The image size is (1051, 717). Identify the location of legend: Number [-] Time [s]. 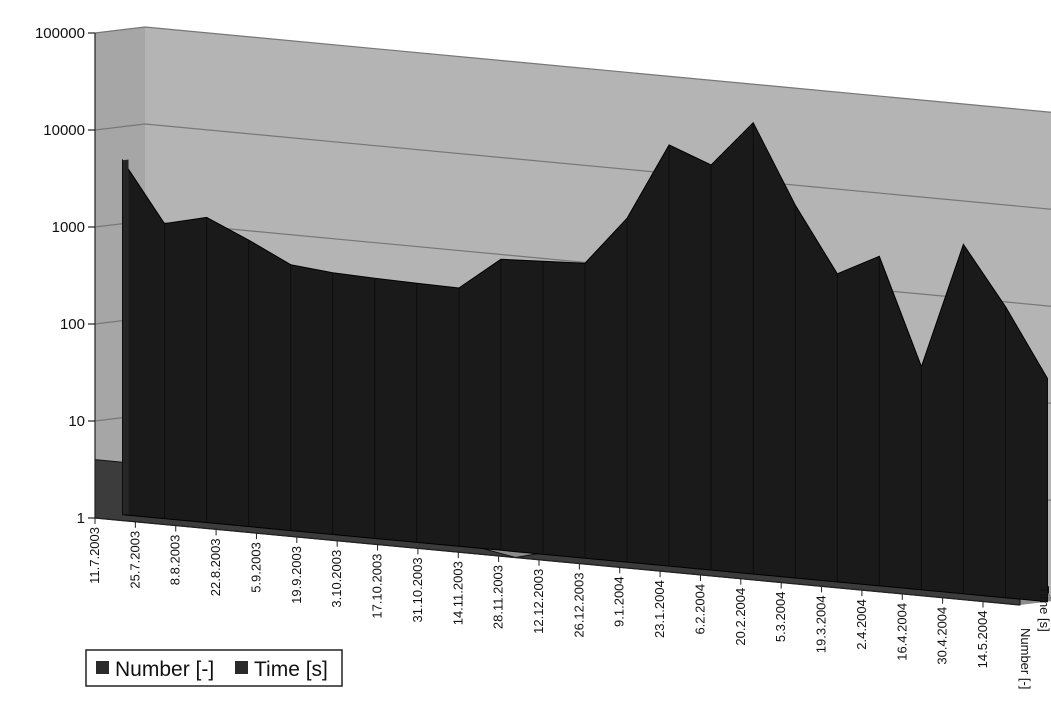
(214, 668).